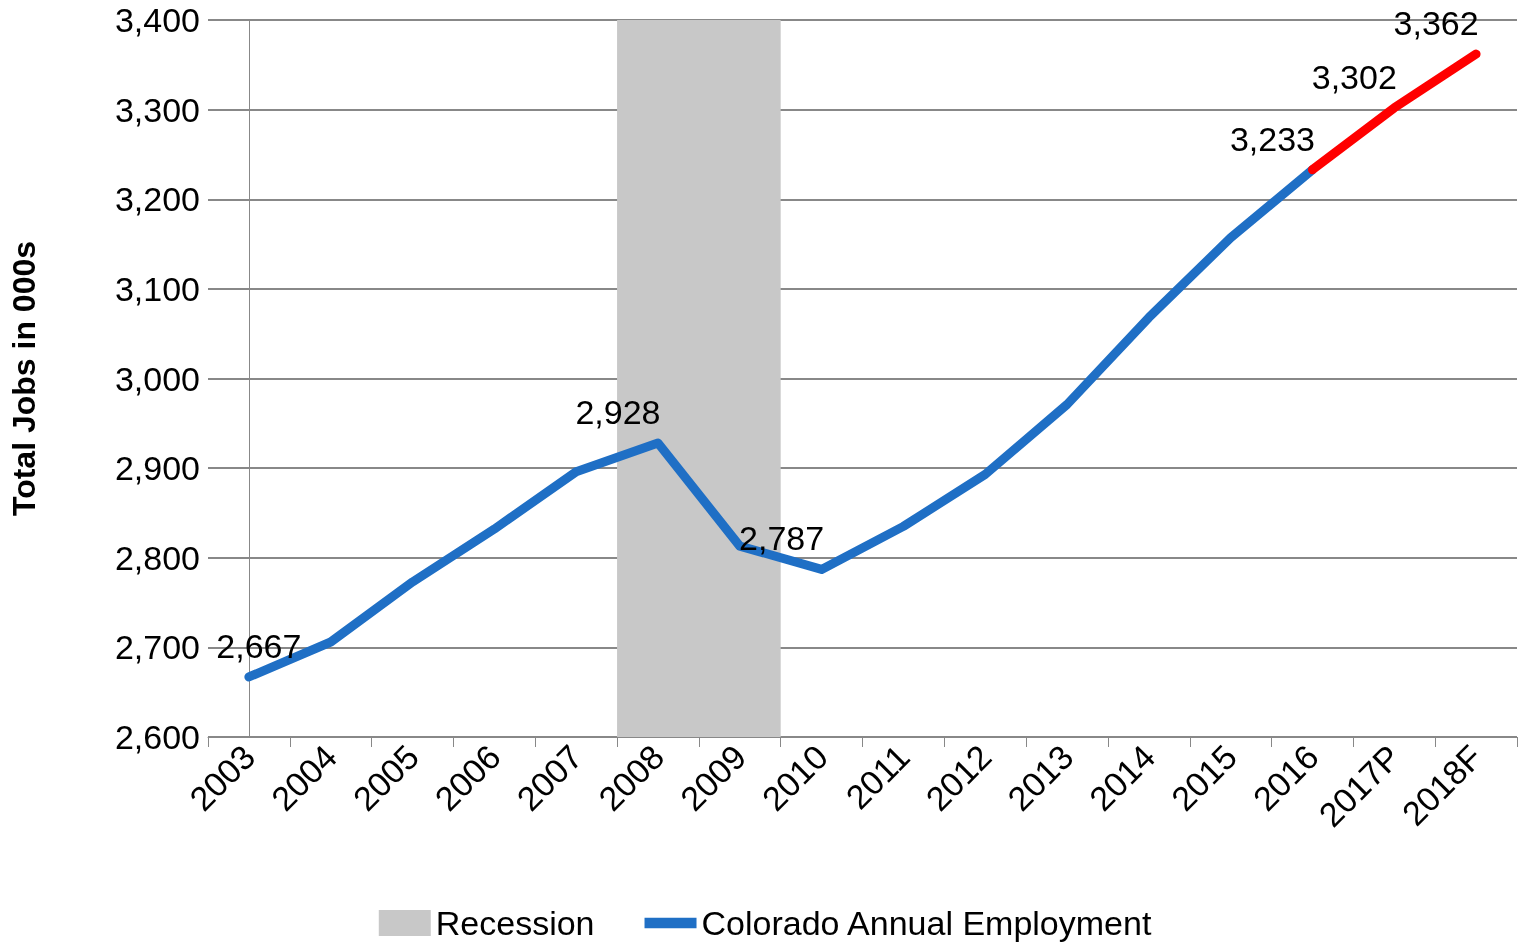 The width and height of the screenshot is (1532, 947). What do you see at coordinates (618, 412) in the screenshot?
I see `data-label: 2,928` at bounding box center [618, 412].